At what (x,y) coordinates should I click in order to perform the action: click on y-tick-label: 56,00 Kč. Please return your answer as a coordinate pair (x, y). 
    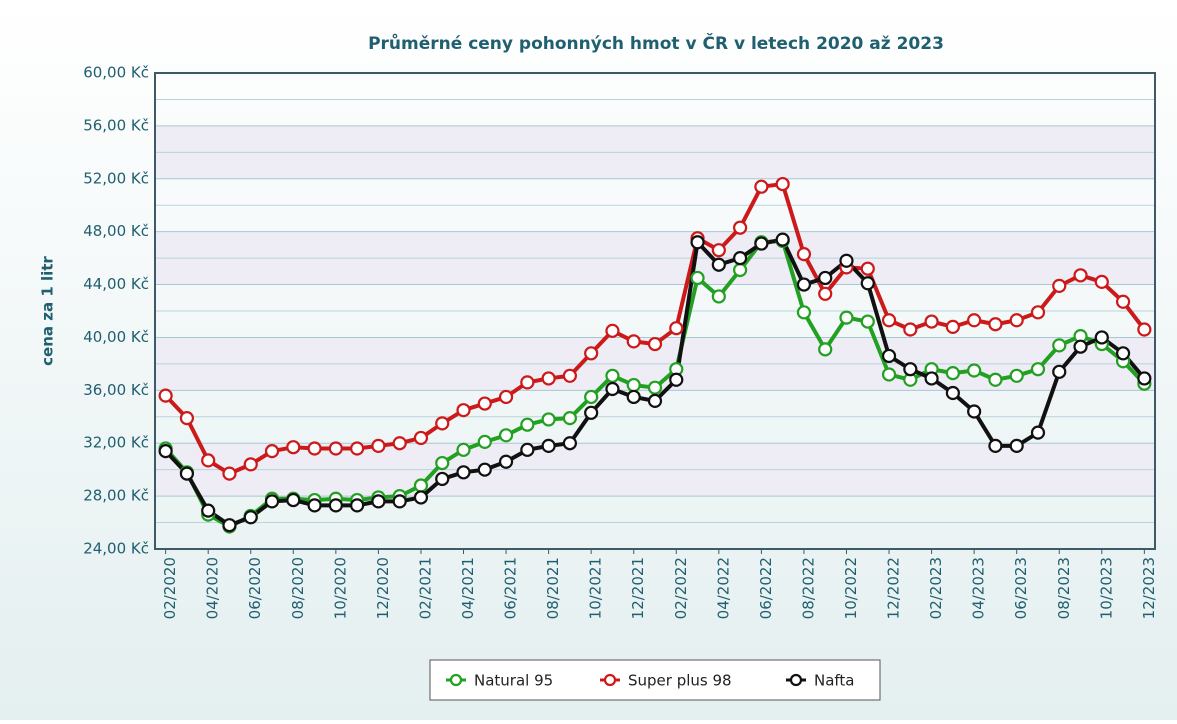
    Looking at the image, I should click on (116, 125).